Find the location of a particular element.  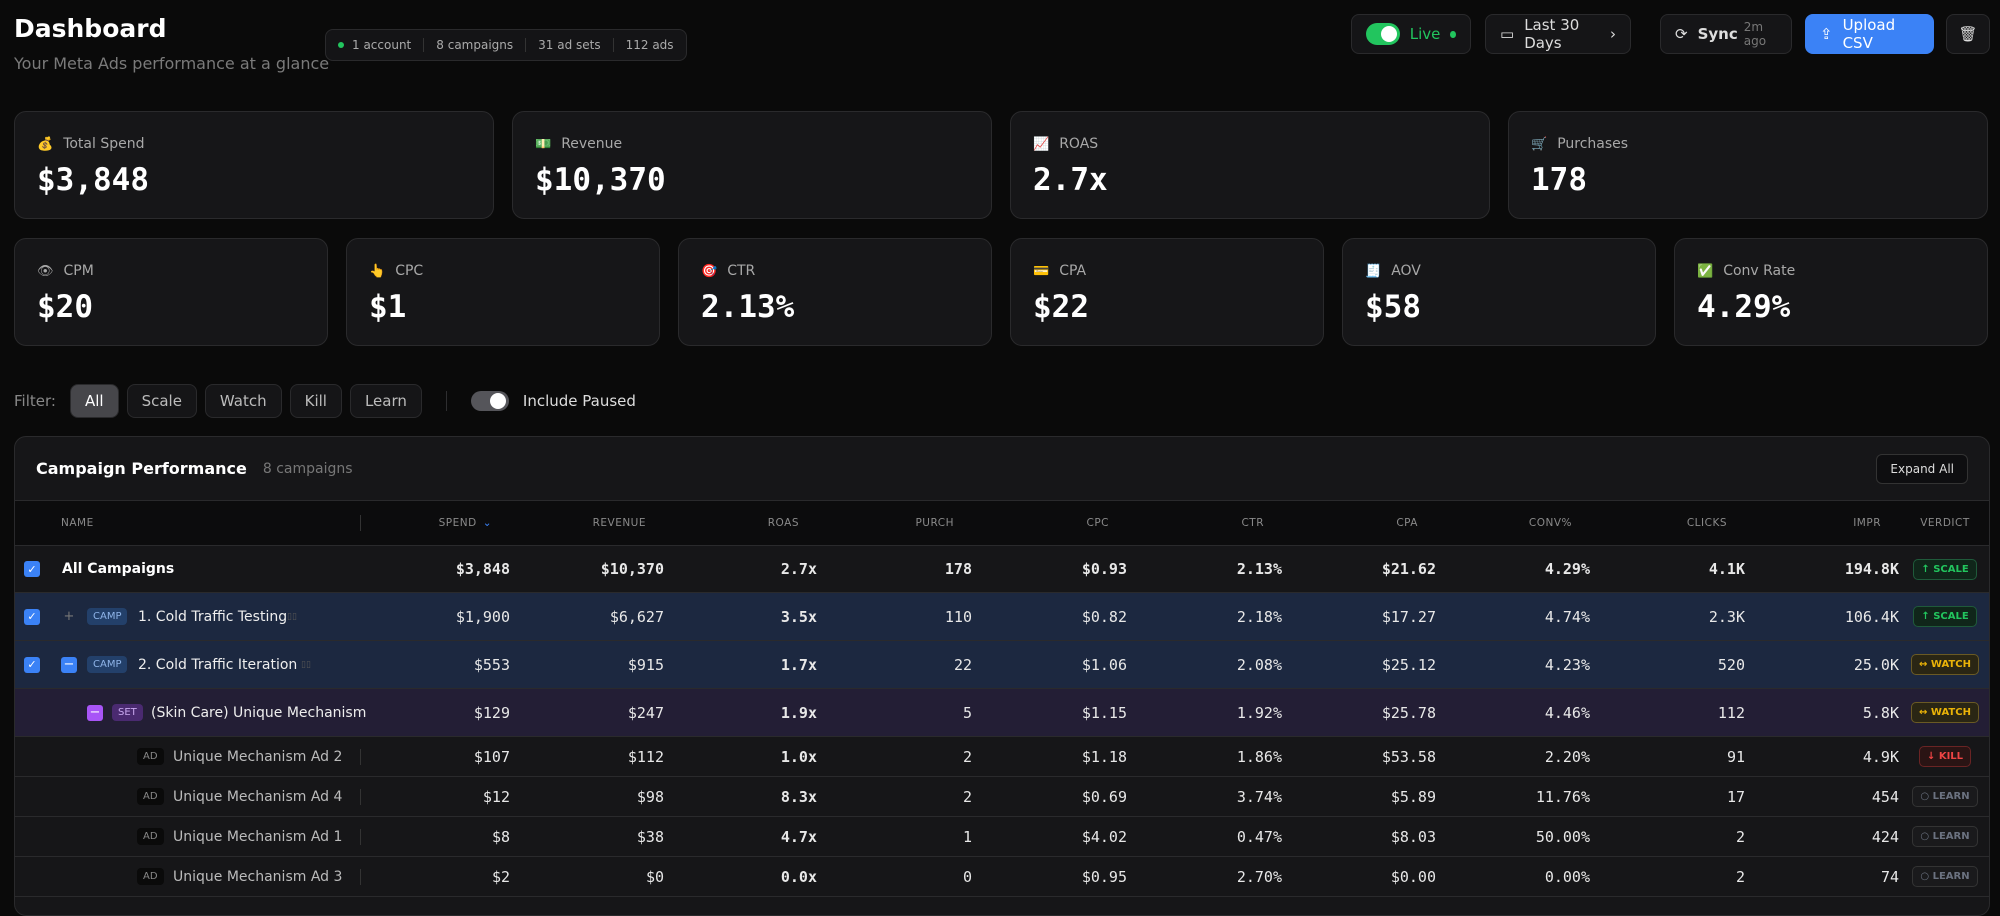

cell-cpc: $1.15 is located at coordinates (1104, 712).